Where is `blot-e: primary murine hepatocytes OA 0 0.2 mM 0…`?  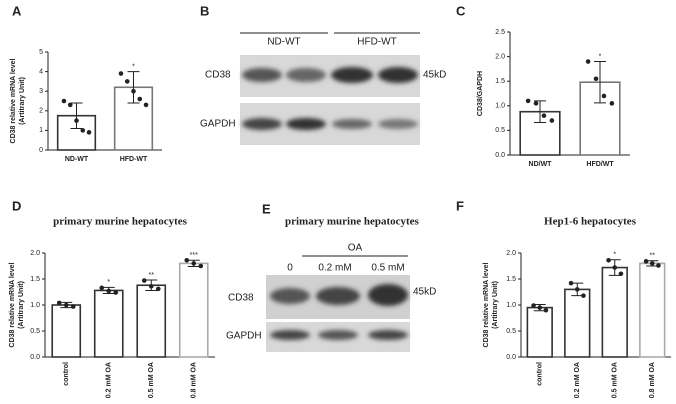
blot-e: primary murine hepatocytes OA 0 0.2 mM 0… is located at coordinates (331, 284).